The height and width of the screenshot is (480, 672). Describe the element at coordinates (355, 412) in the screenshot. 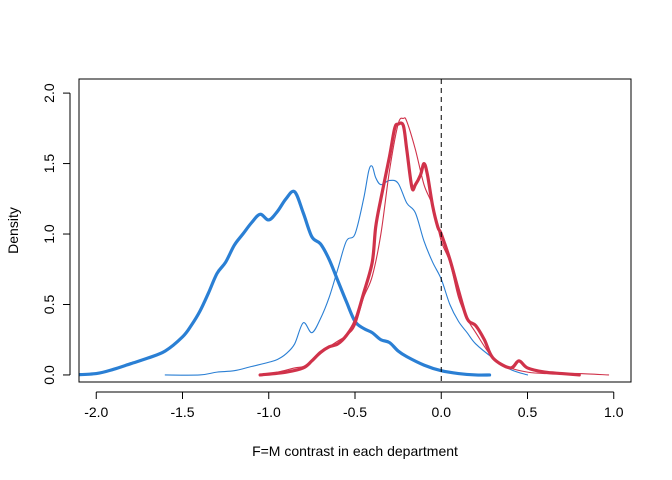

I see `x-tick-label: -0.5` at that location.